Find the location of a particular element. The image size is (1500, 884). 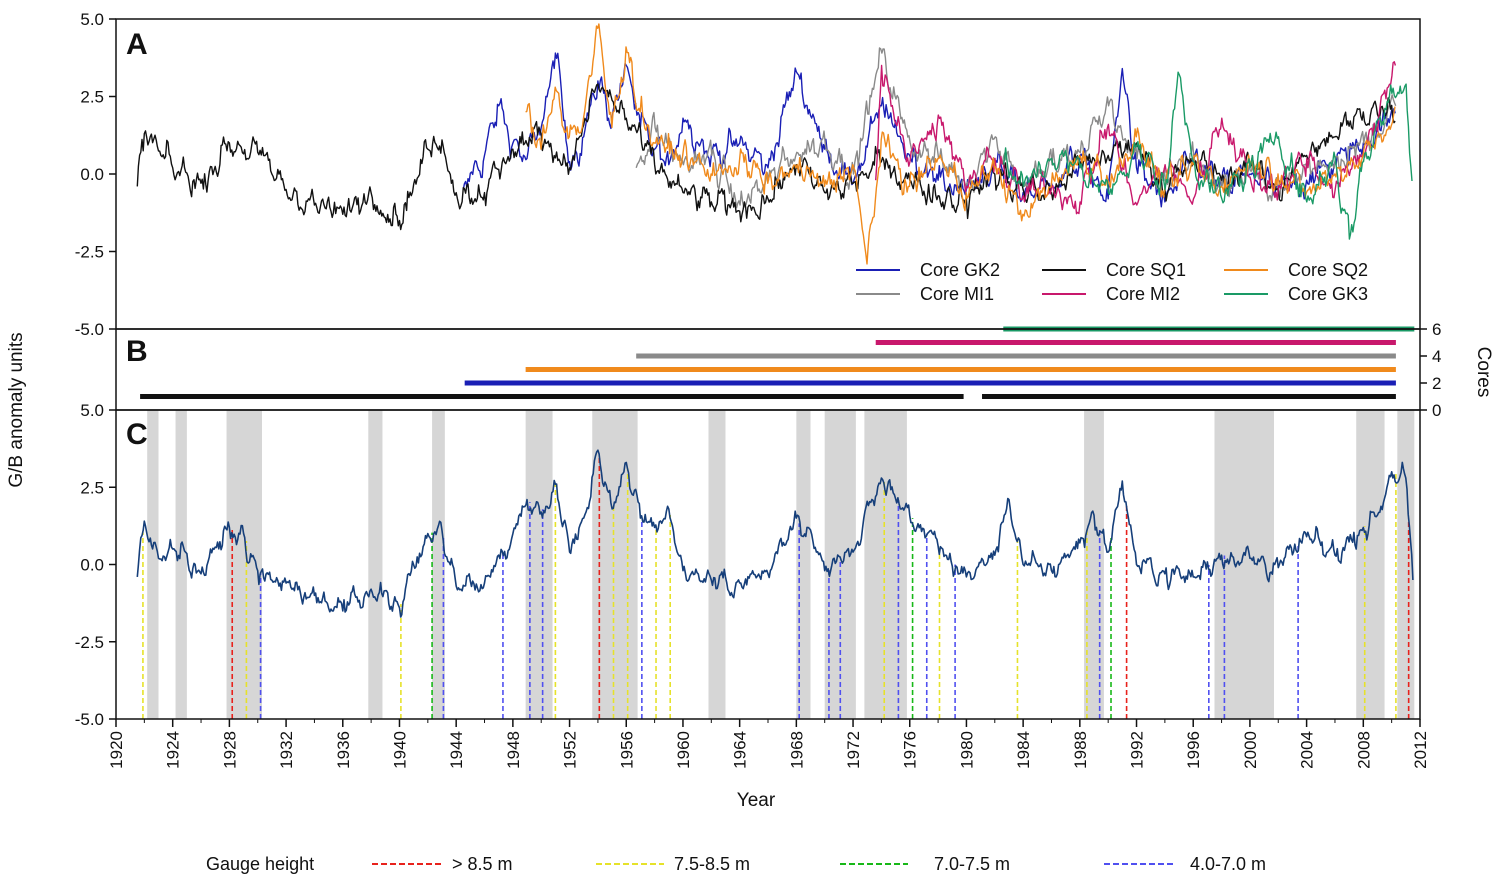

xtick-label-12: 1968 is located at coordinates (796, 750).